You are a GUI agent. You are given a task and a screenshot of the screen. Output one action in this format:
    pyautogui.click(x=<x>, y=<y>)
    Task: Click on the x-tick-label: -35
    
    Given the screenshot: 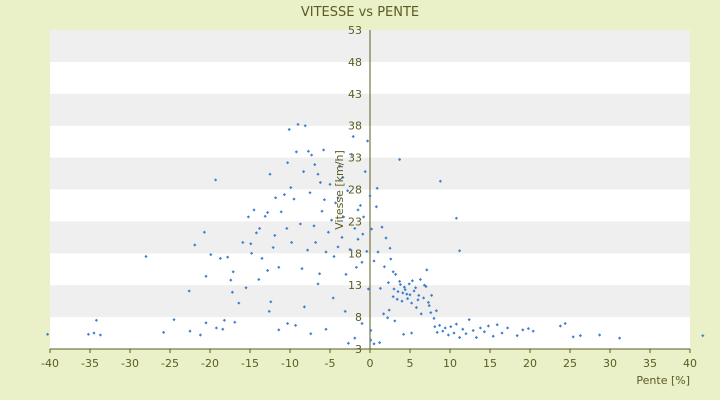 What is the action you would take?
    pyautogui.click(x=90, y=363)
    